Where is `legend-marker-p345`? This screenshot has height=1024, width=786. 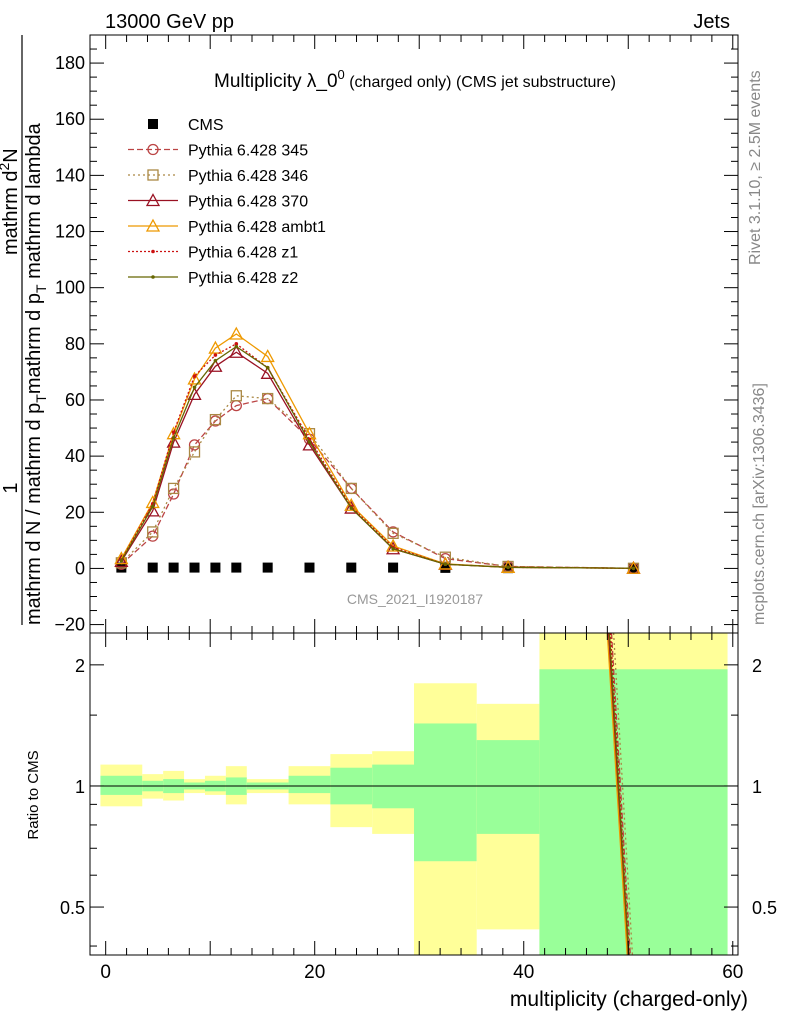
legend-marker-p345 is located at coordinates (153, 149).